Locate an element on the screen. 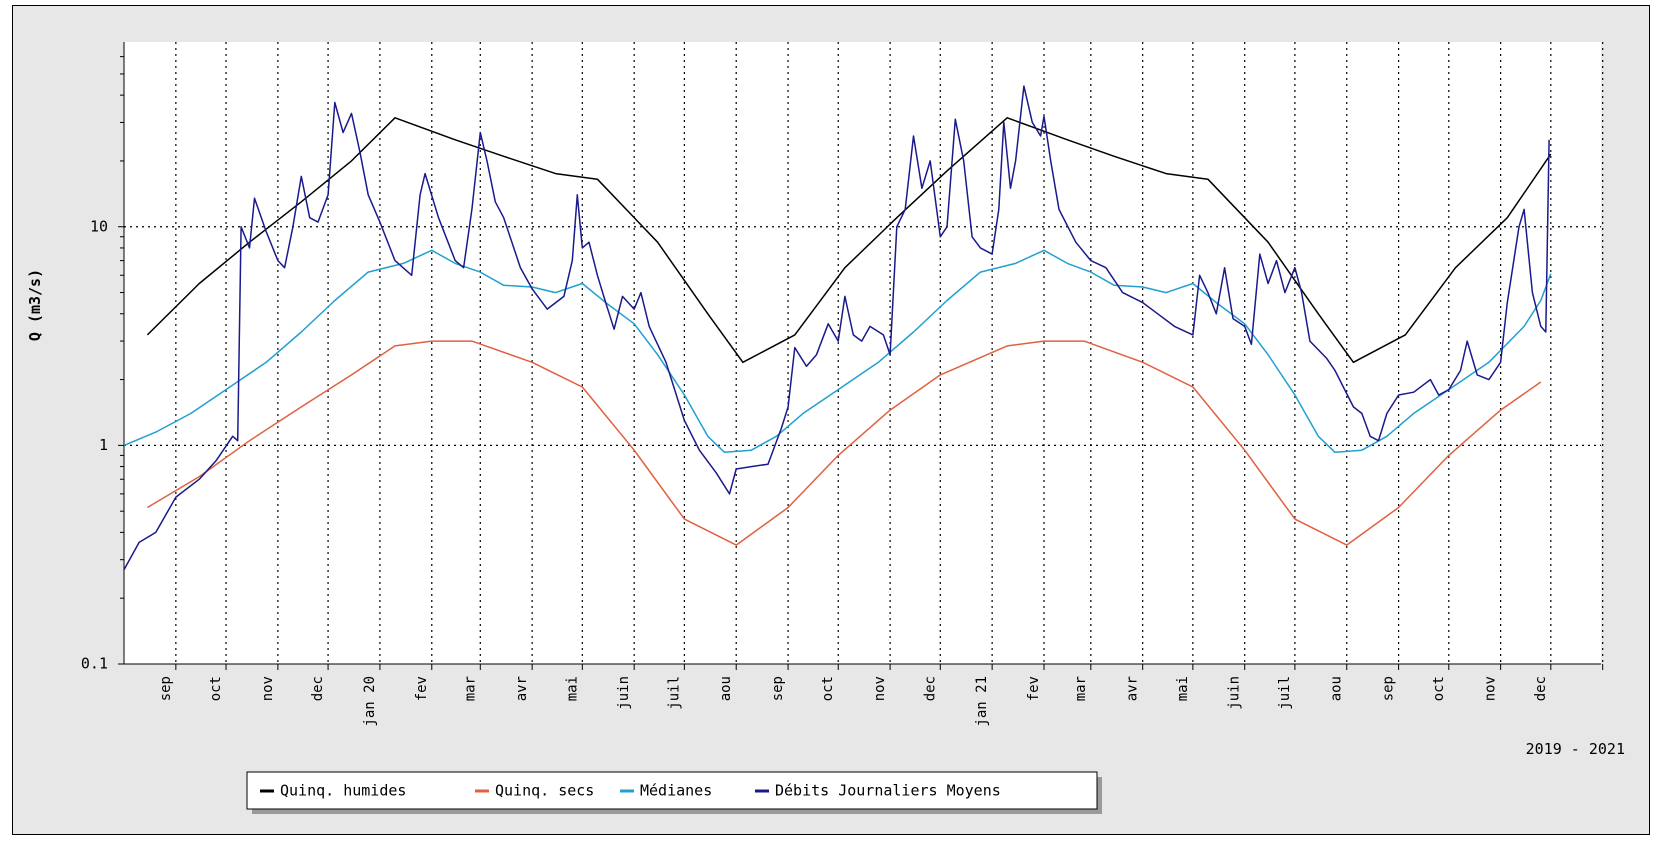 The width and height of the screenshot is (1663, 847). legend-label-1: Quinq. secs is located at coordinates (544, 791).